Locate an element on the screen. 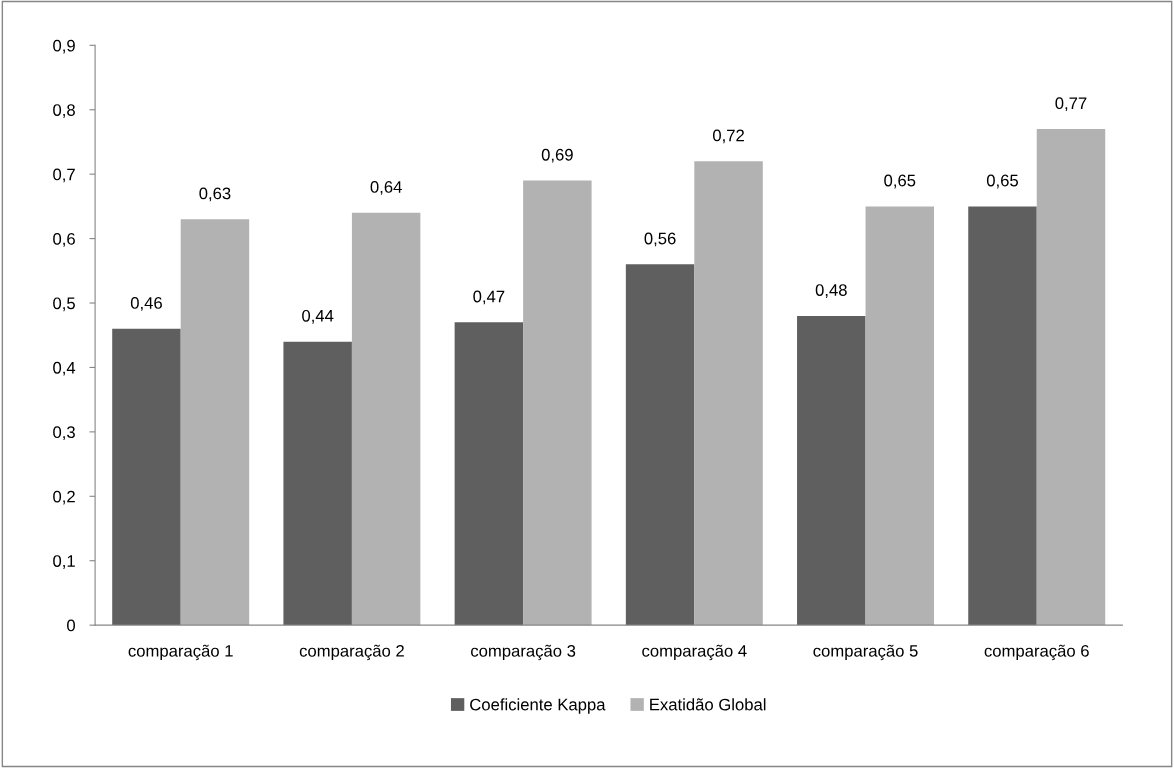 The image size is (1174, 768). y-tick-label: 0,2 is located at coordinates (64, 497).